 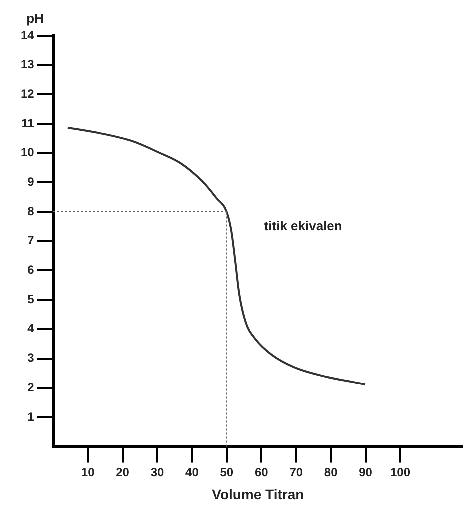 I want to click on y-tick-label: 1, so click(x=31, y=417).